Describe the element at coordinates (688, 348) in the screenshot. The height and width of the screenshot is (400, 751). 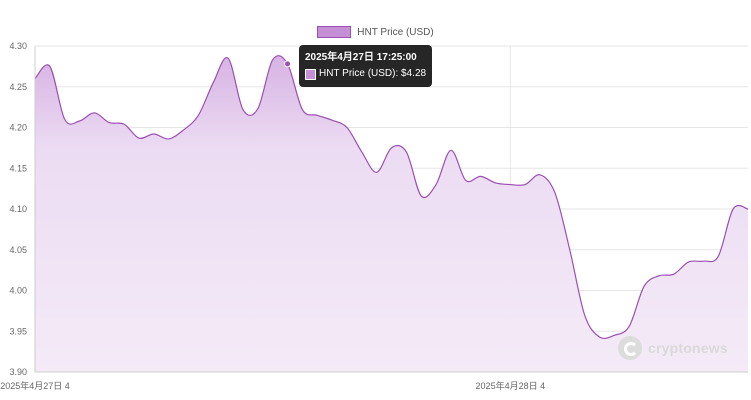
I see `watermark-text: cryptonews` at that location.